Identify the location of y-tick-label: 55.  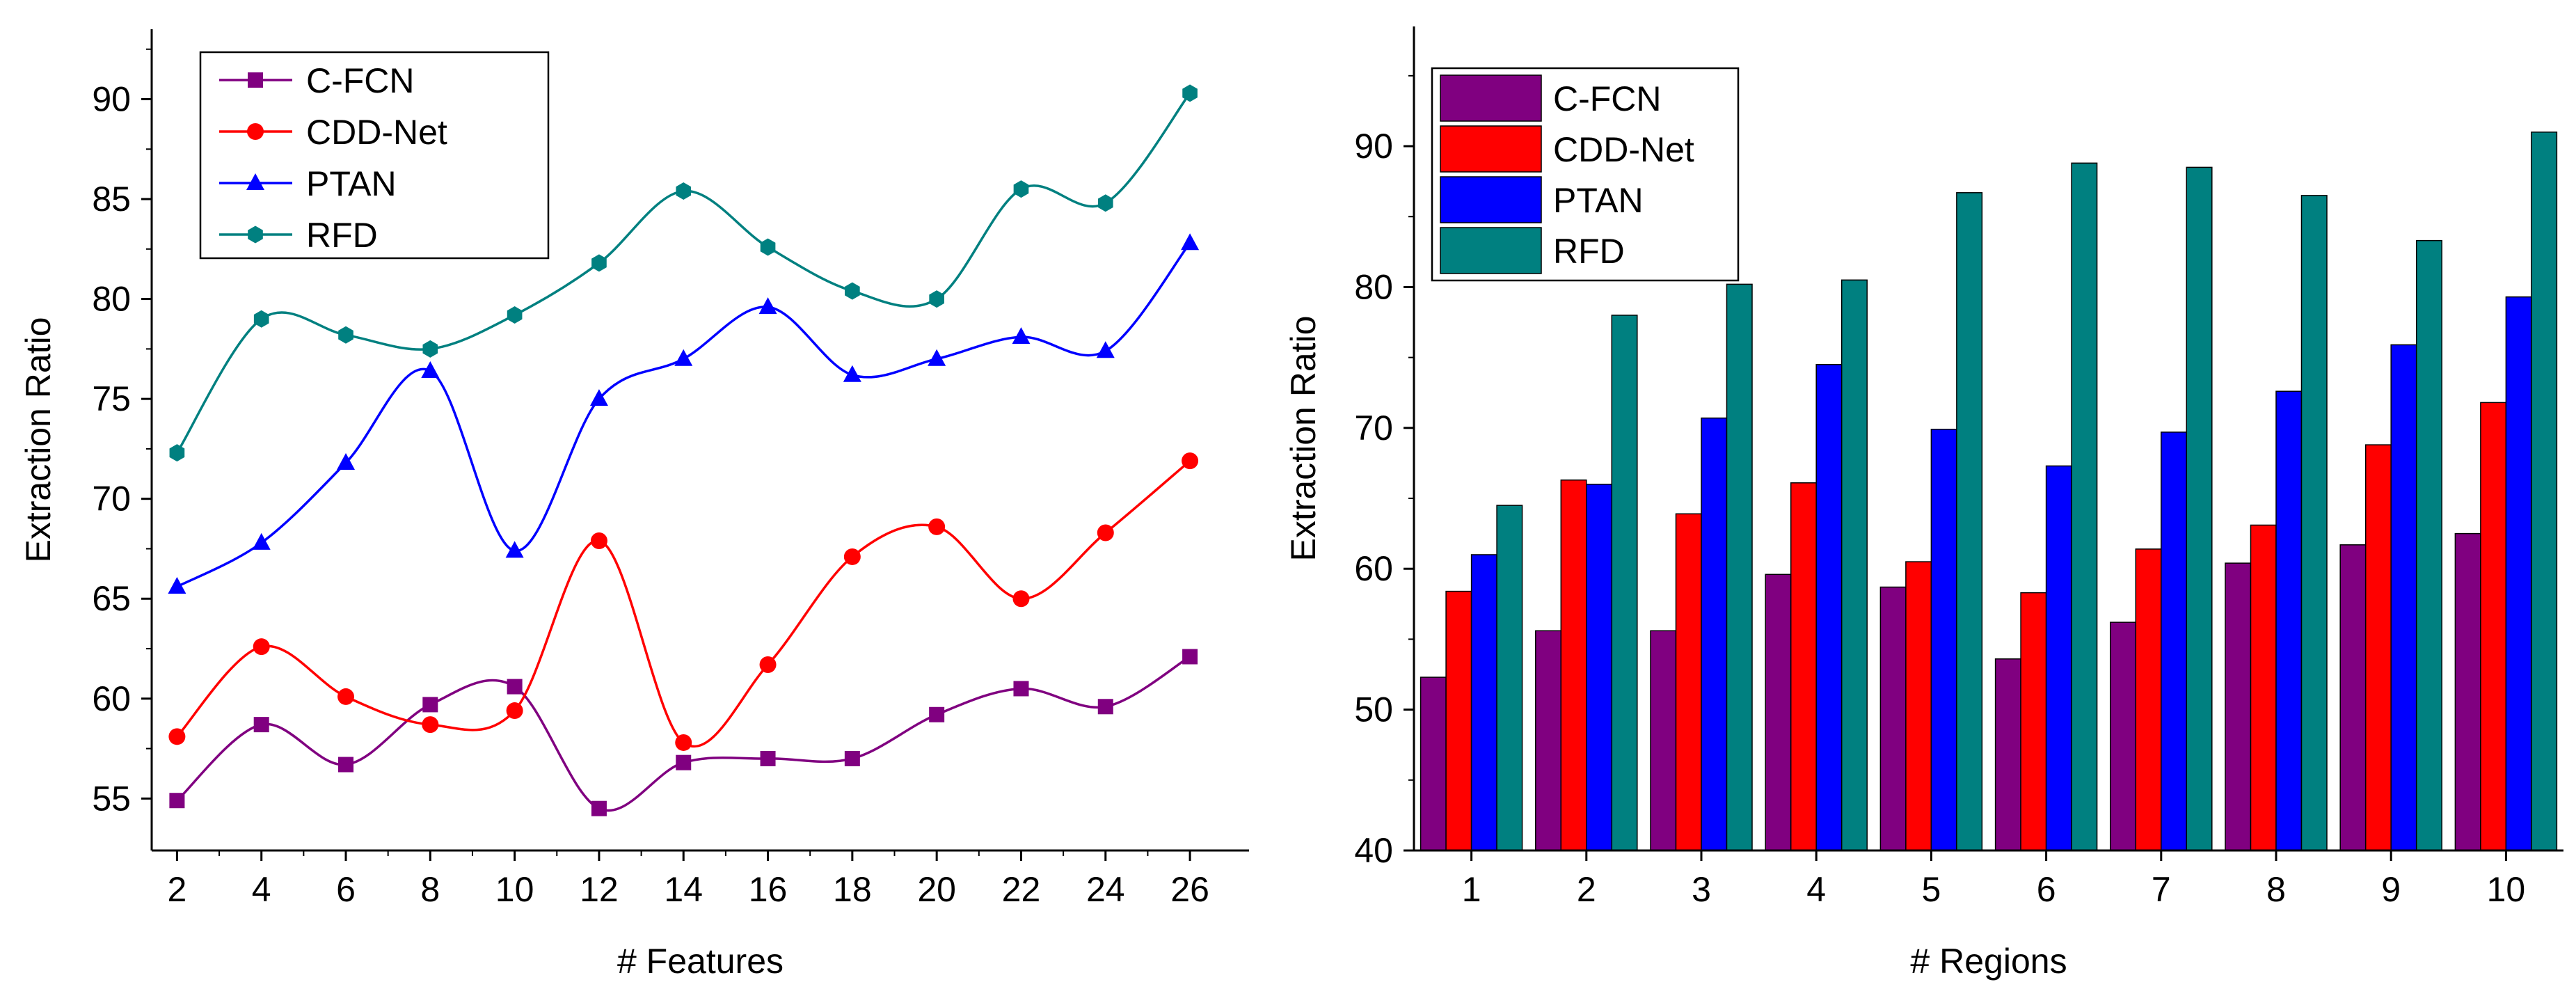
(111, 798).